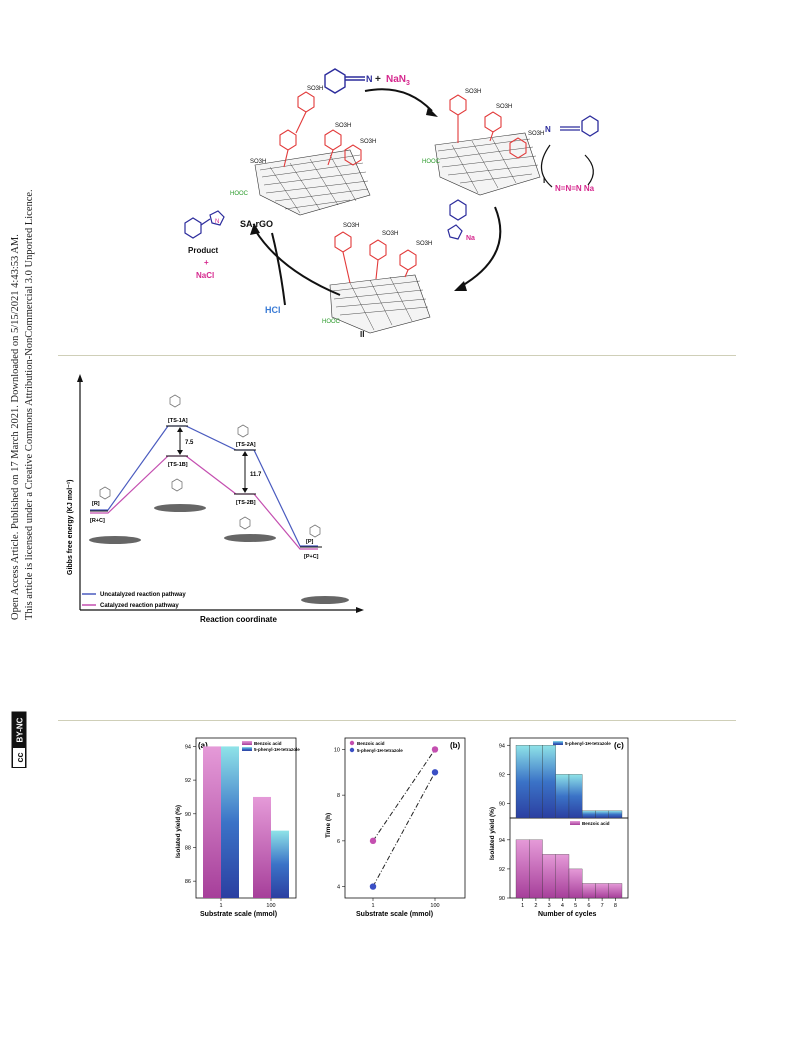 The width and height of the screenshot is (793, 1039). Describe the element at coordinates (268, 743) in the screenshot. I see `svg-text: Benzoic acid` at that location.